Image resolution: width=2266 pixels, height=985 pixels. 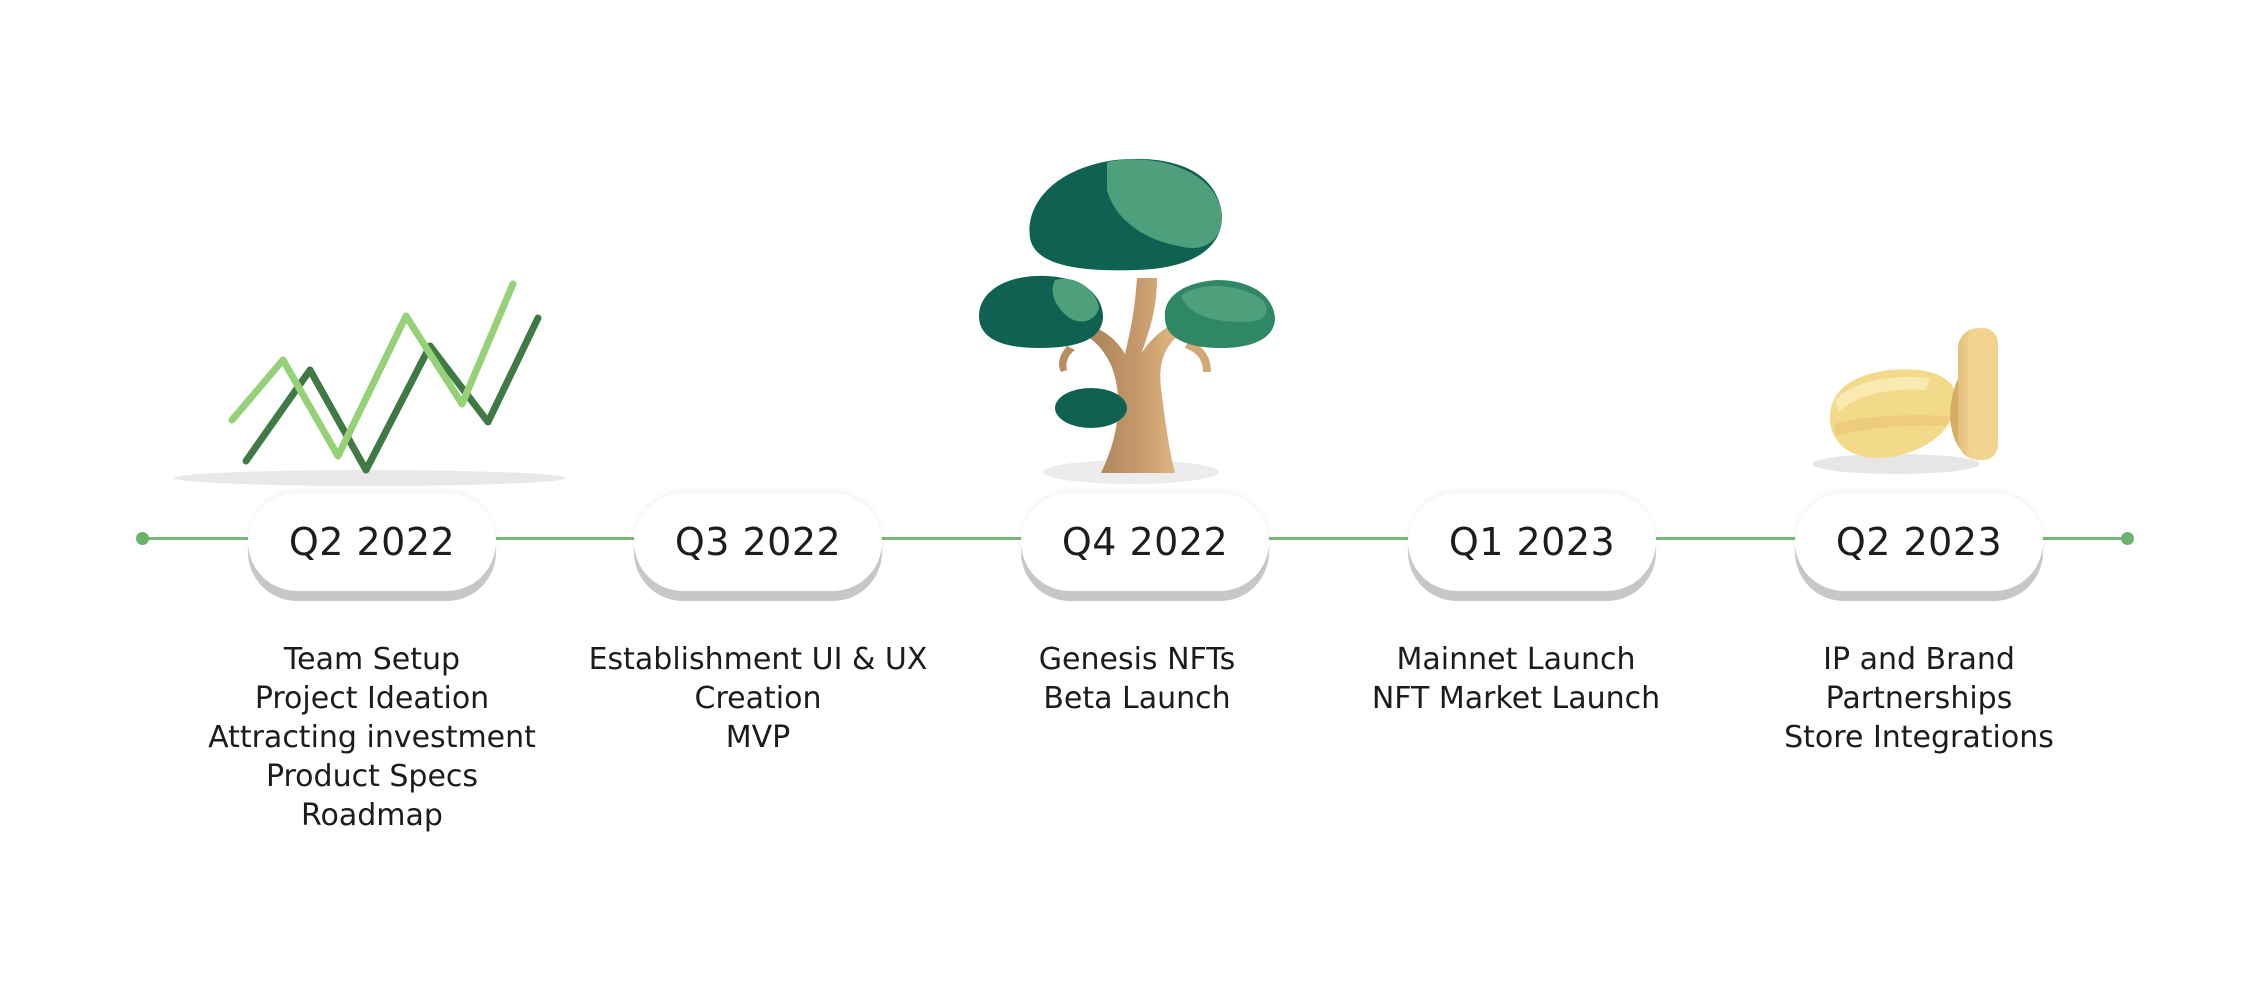 I want to click on milestone-items-q4-2022: Genesis NFTs Beta Launch, so click(x=1137, y=679).